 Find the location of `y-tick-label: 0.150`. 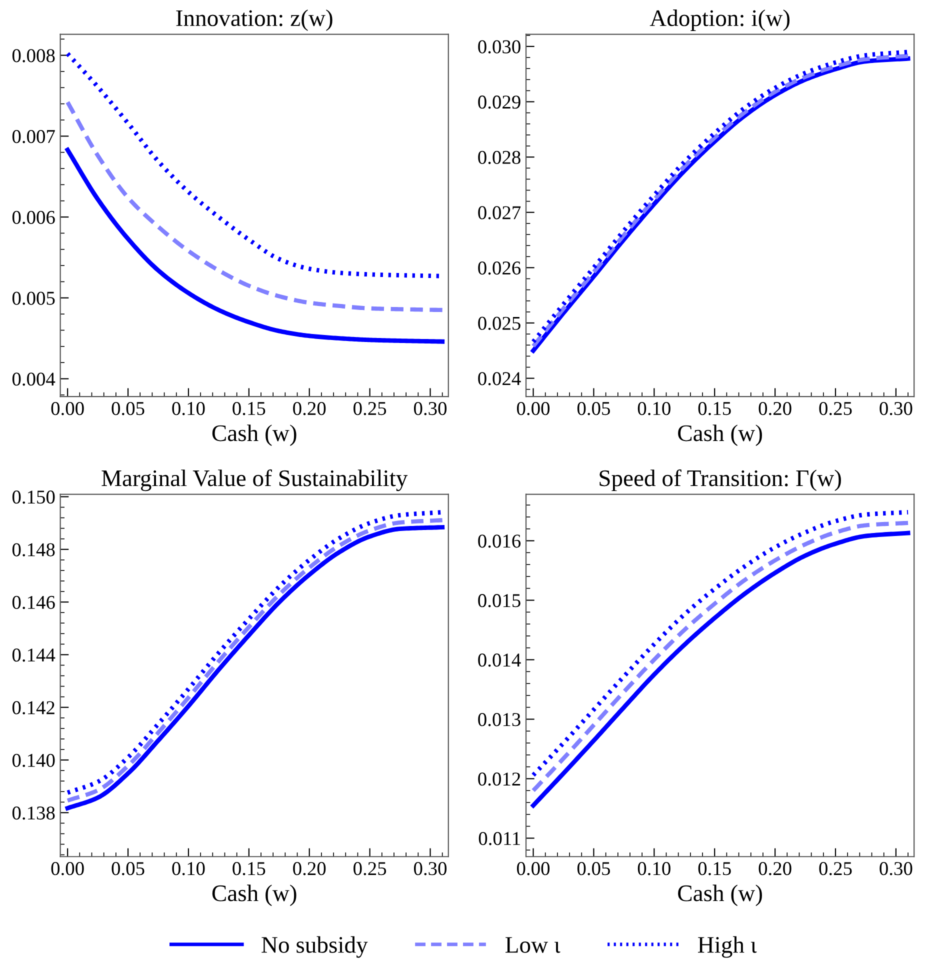

y-tick-label: 0.150 is located at coordinates (33, 497).